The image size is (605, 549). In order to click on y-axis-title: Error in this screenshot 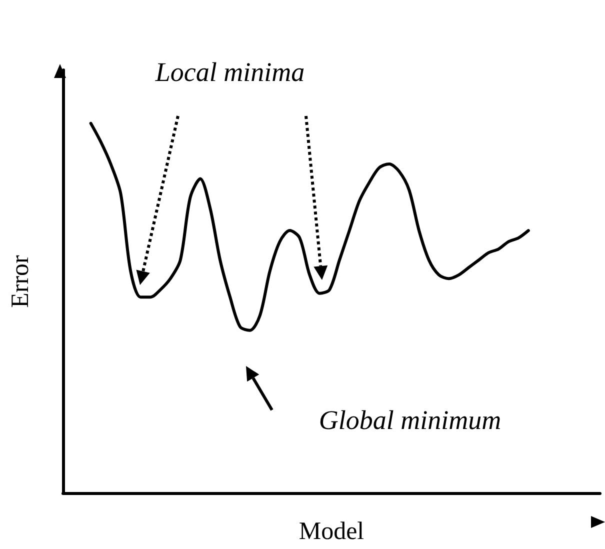, I will do `click(20, 281)`.